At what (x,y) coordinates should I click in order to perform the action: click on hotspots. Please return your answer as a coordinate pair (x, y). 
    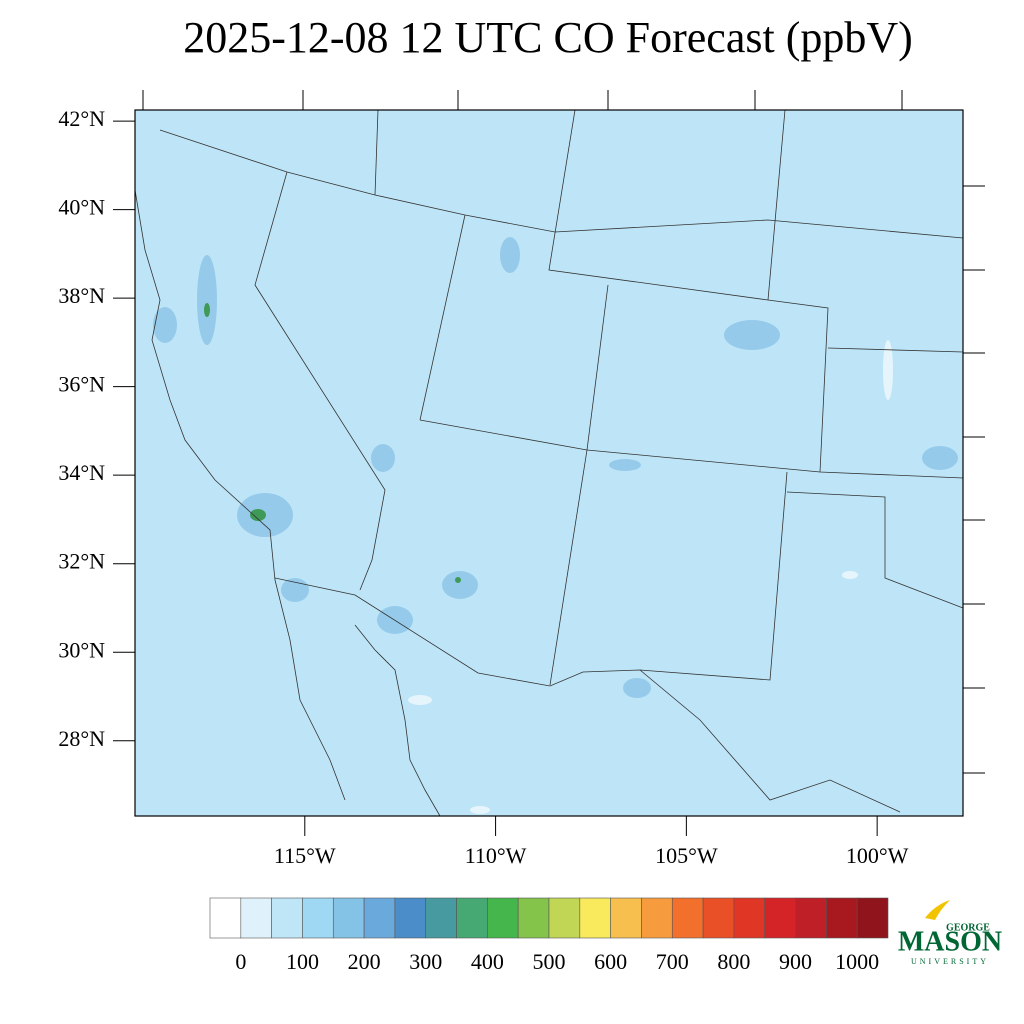
    Looking at the image, I should click on (332, 443).